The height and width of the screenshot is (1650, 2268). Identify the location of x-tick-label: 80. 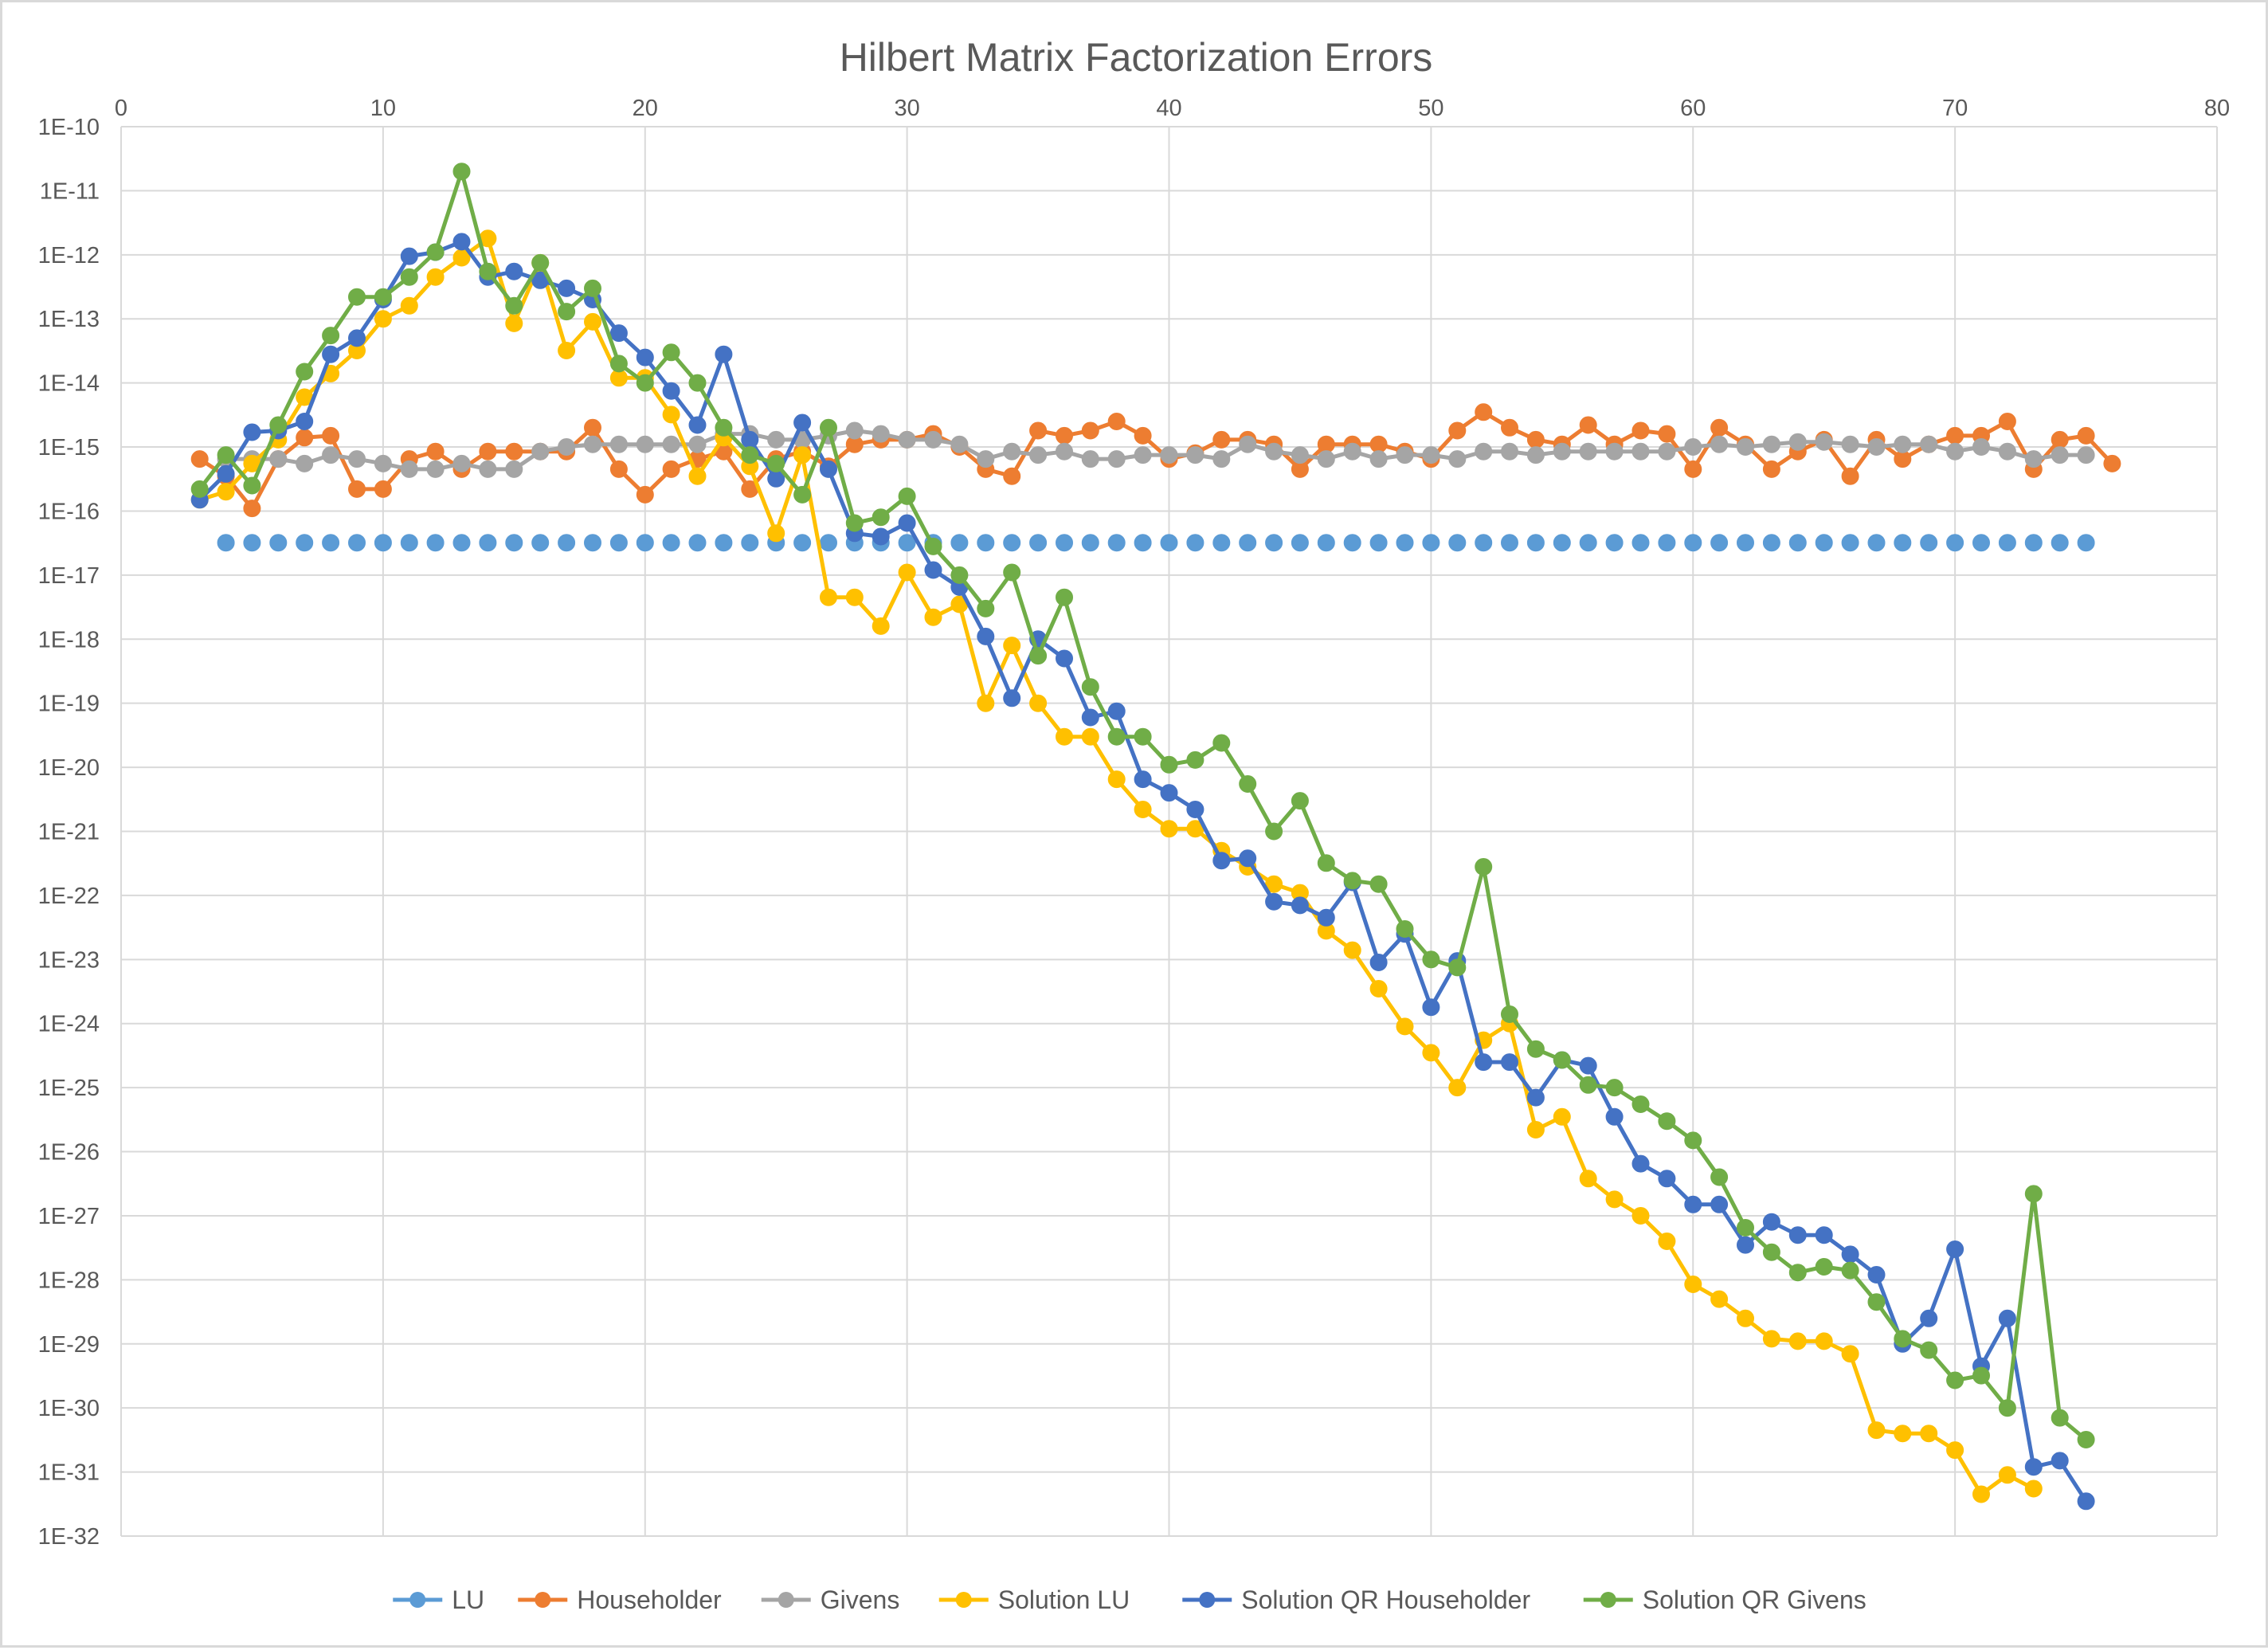
(2217, 108).